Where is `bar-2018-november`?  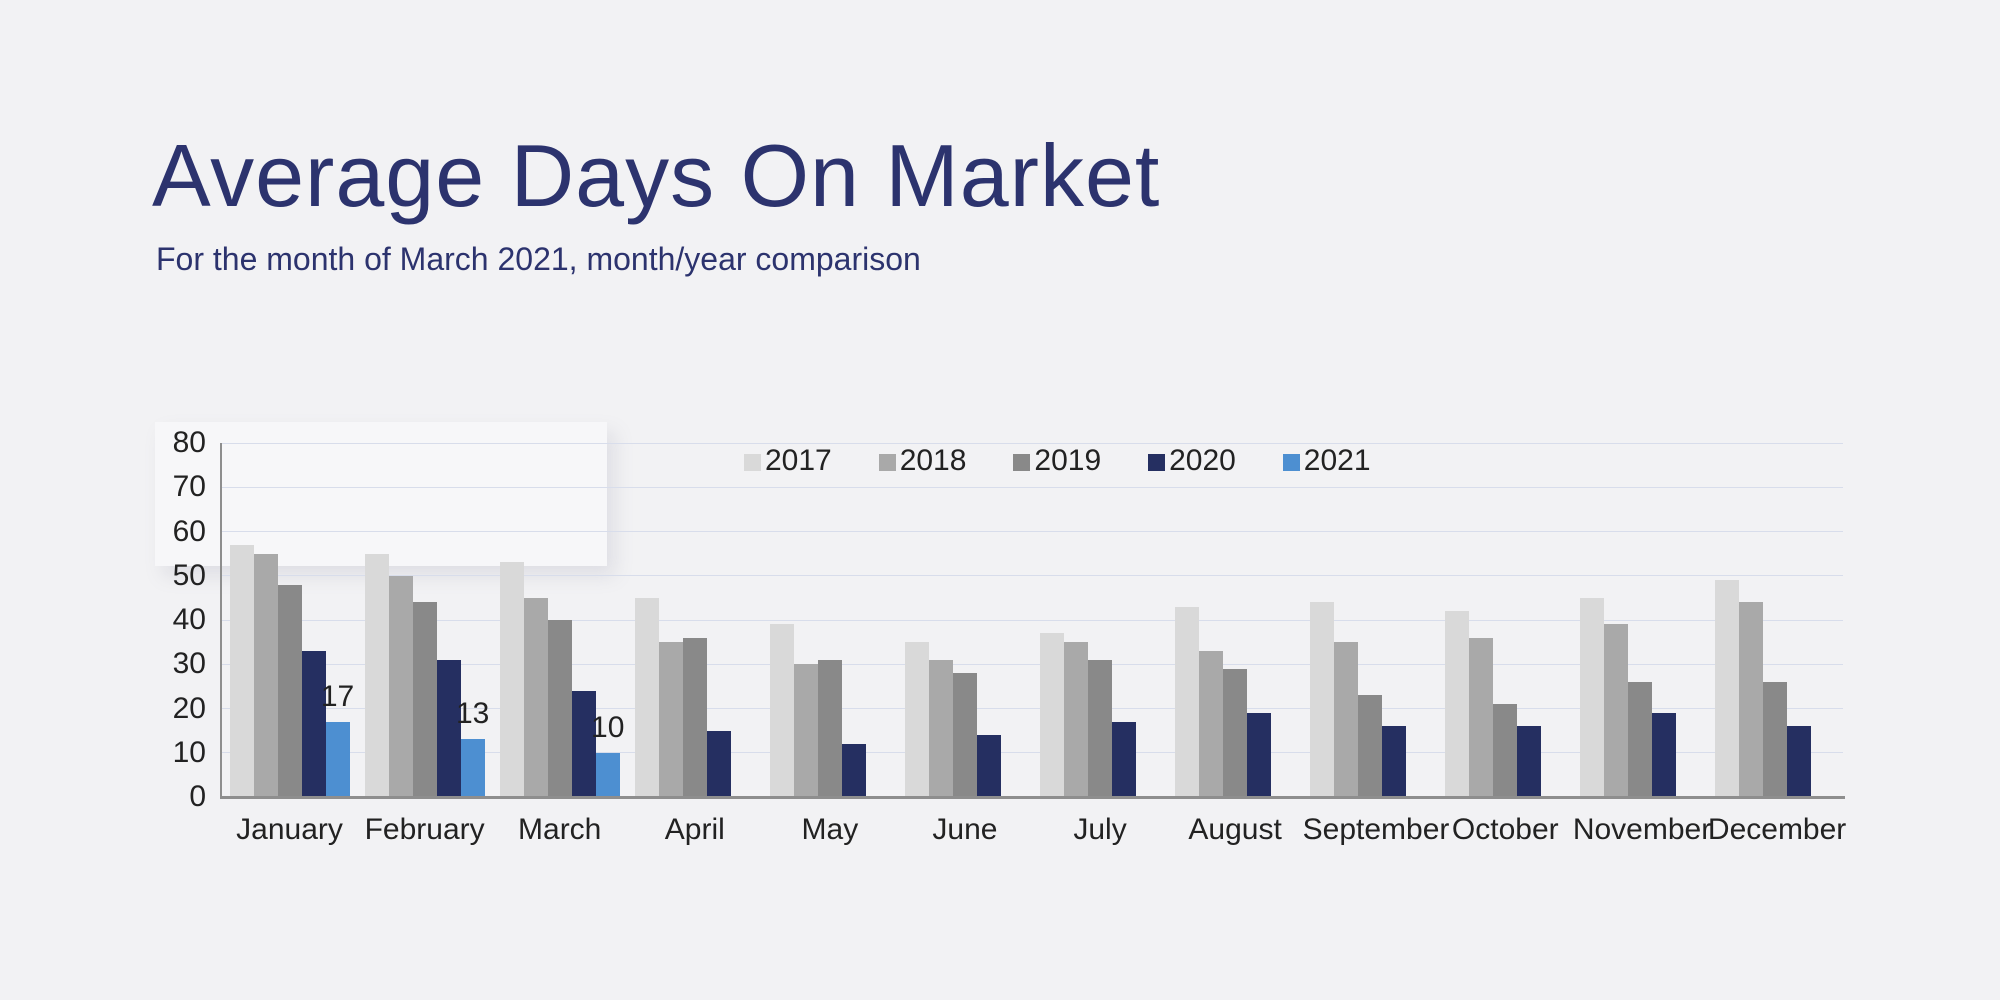 bar-2018-november is located at coordinates (1616, 710).